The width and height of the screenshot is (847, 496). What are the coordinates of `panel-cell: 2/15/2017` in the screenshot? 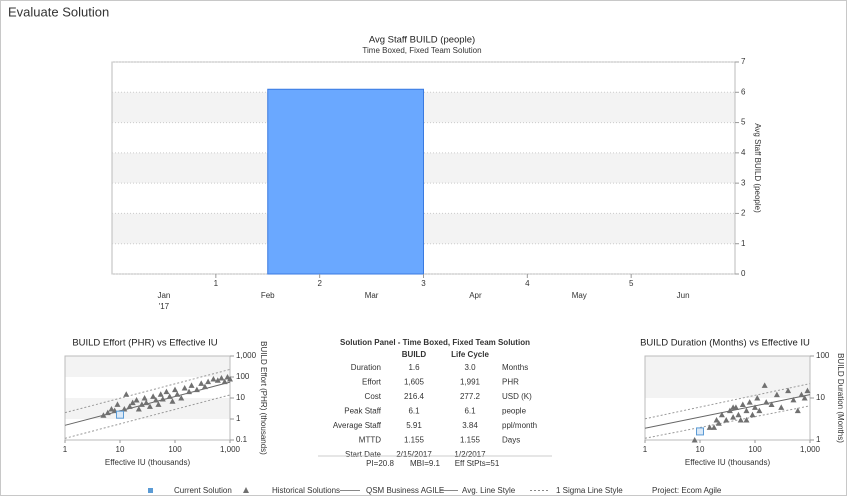 It's located at (414, 454).